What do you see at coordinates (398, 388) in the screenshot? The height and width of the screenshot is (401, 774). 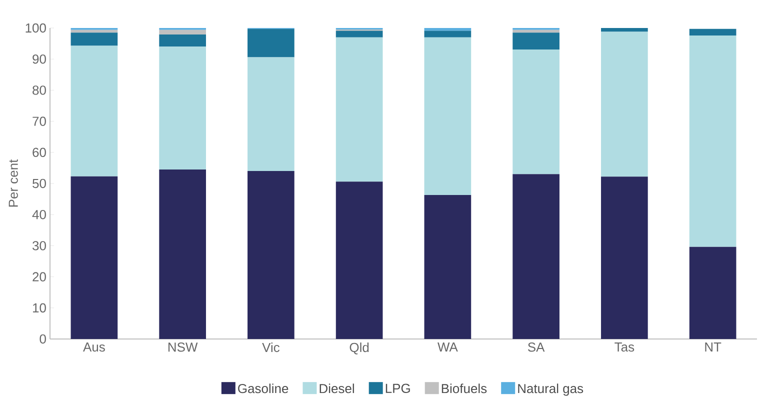 I see `legend-label: LPG` at bounding box center [398, 388].